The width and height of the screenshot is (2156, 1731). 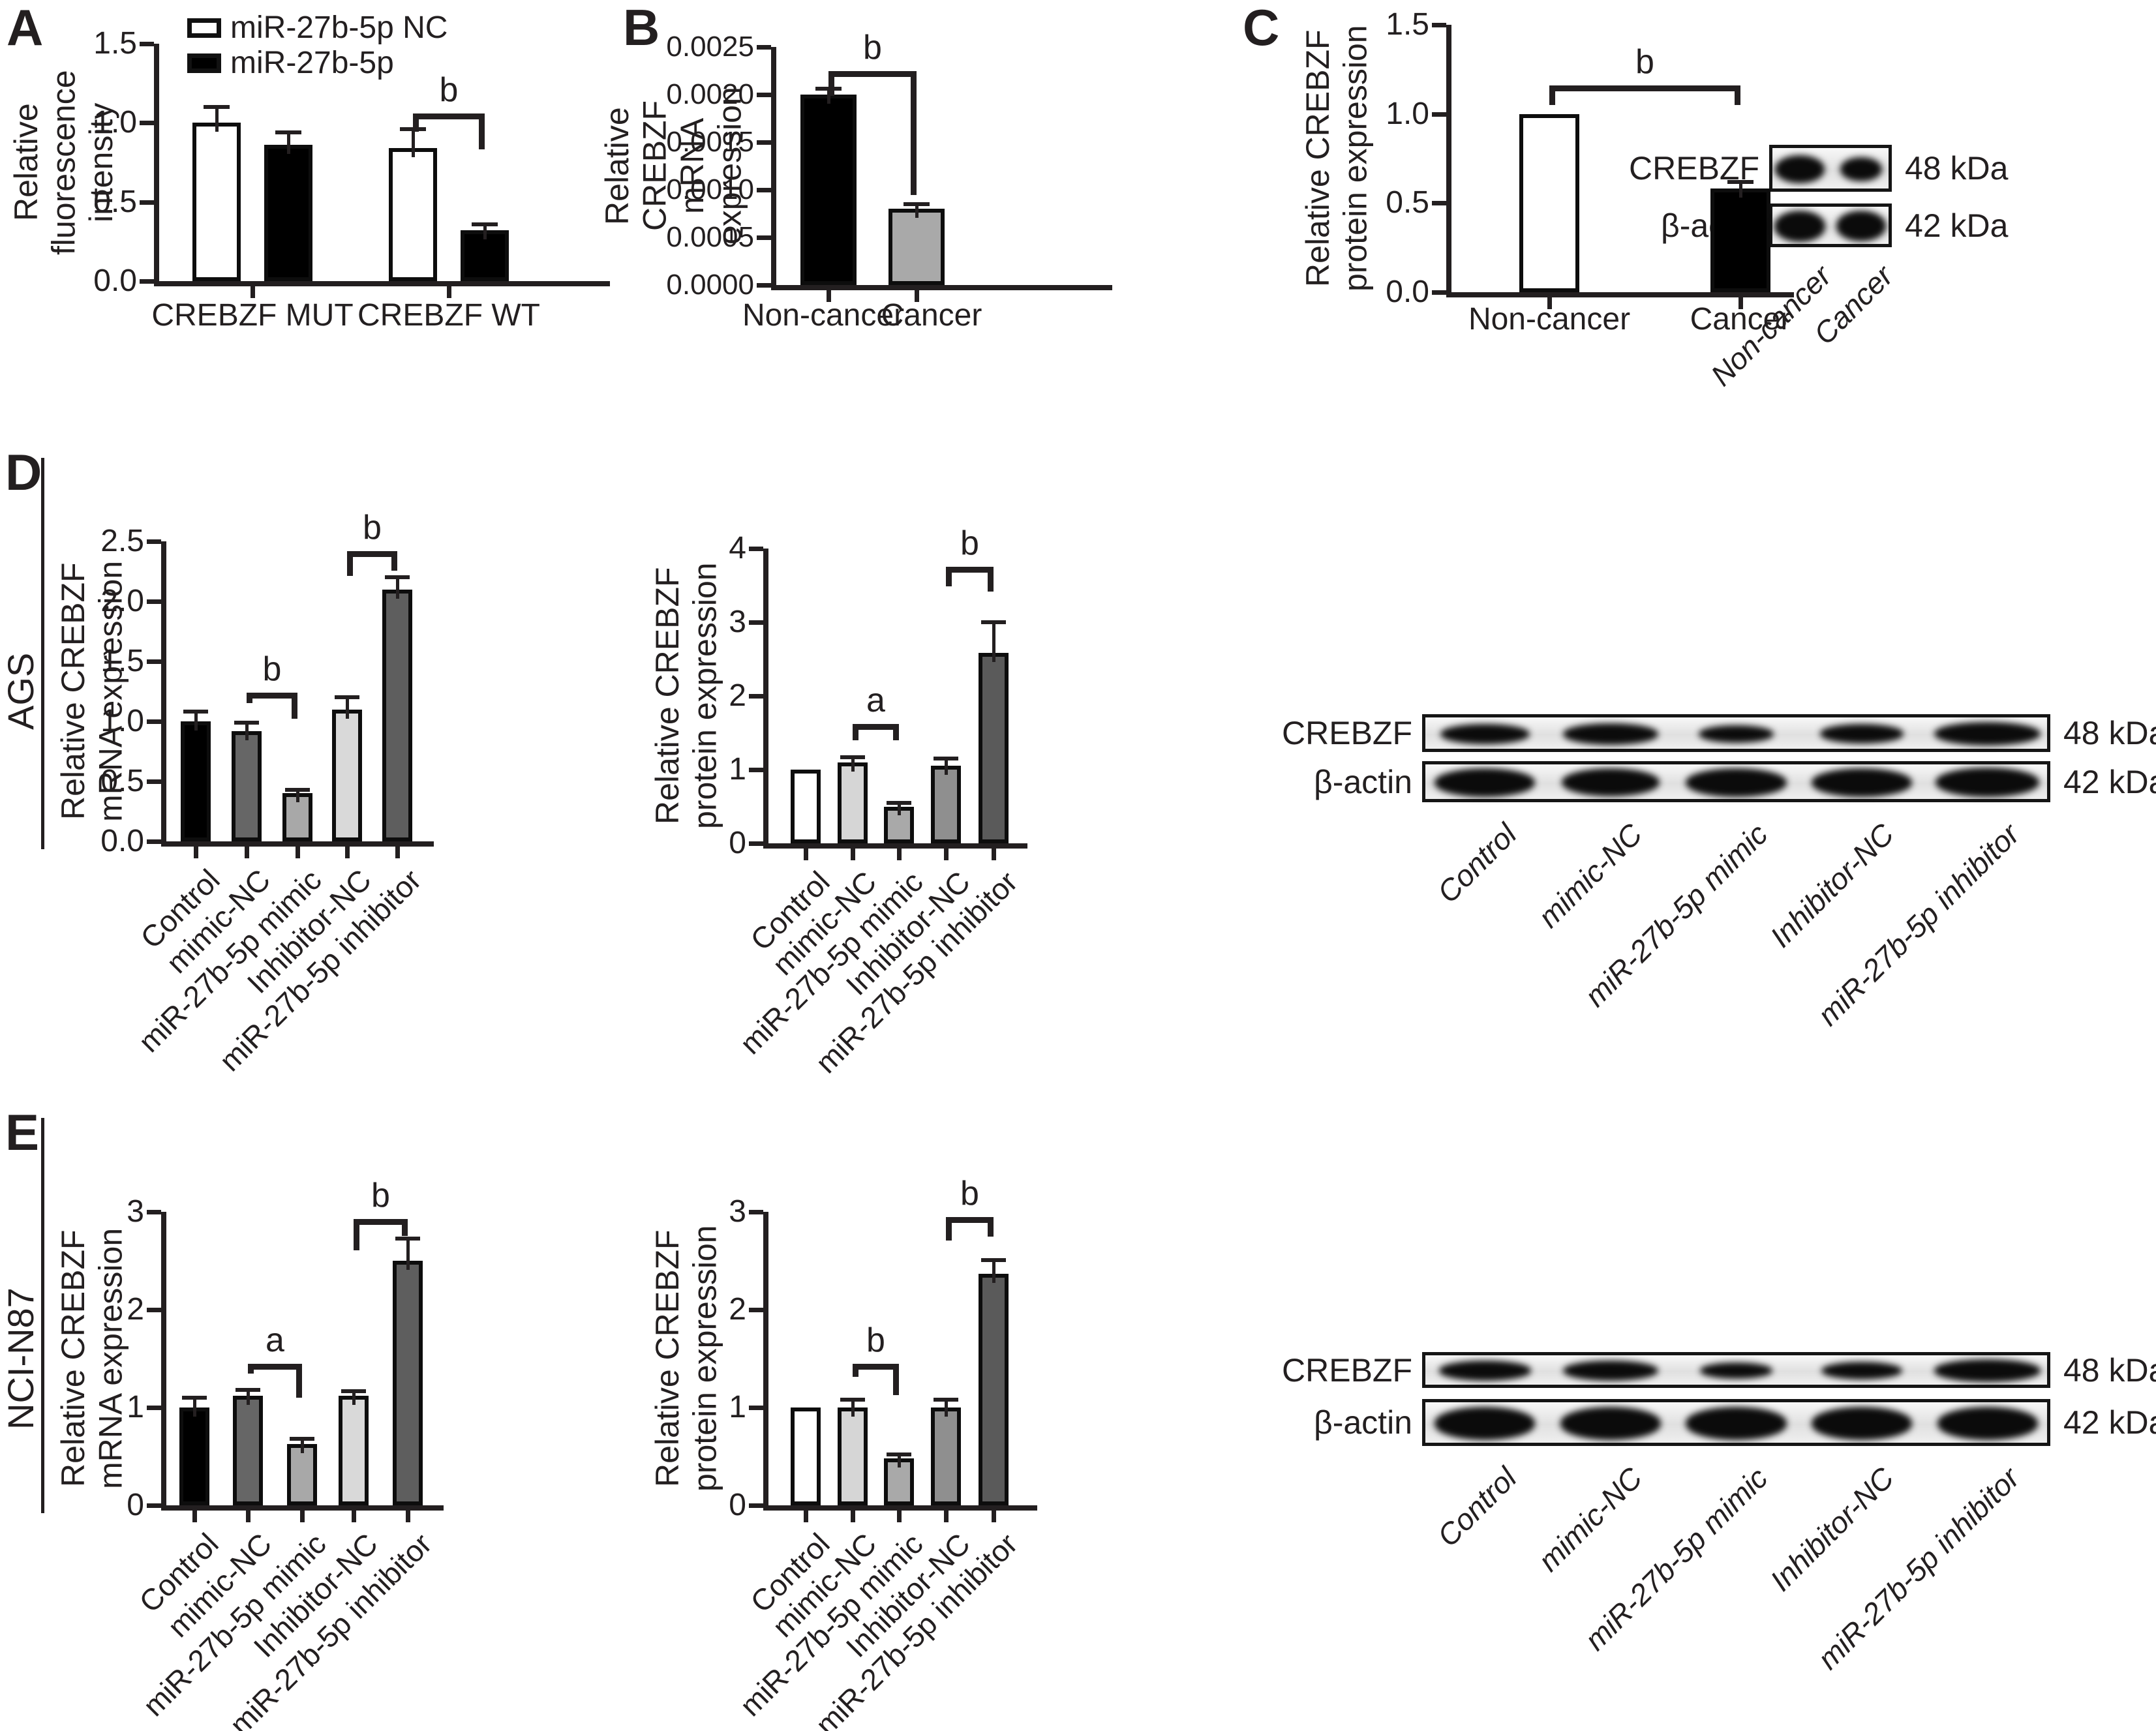 I want to click on category-label: Non-cancer, so click(x=1550, y=319).